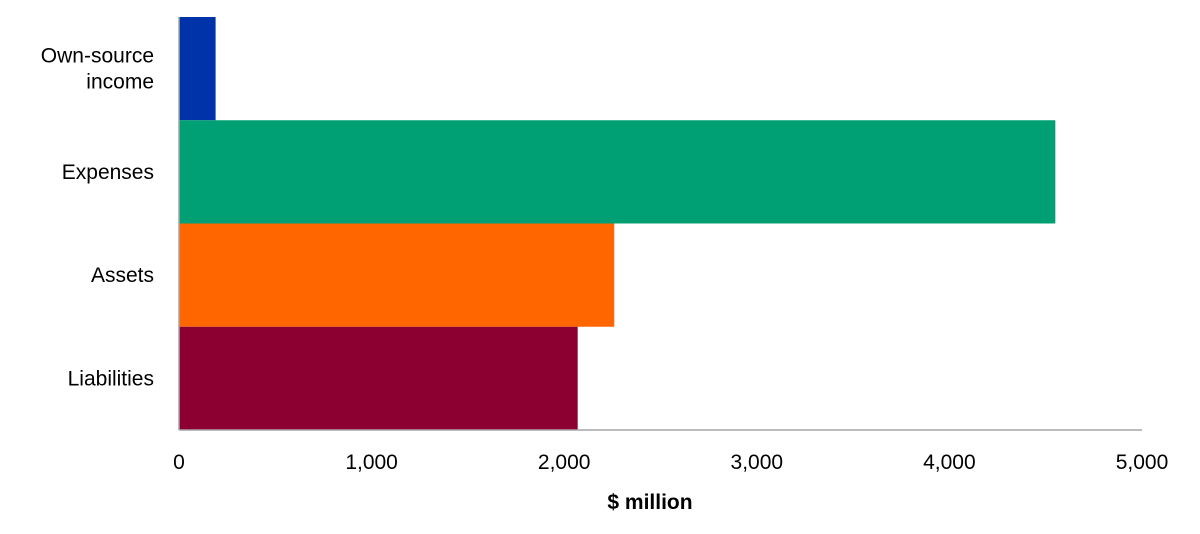  I want to click on category-label-line: Expenses, so click(108, 172).